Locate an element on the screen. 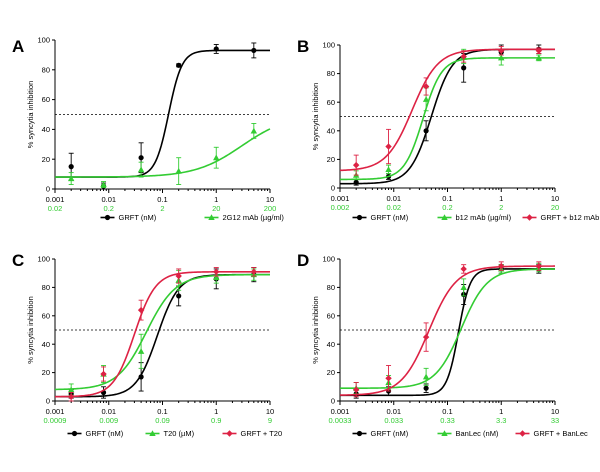 Image resolution: width=600 pixels, height=472 pixels. x-tick-label: 0.001 is located at coordinates (55, 411).